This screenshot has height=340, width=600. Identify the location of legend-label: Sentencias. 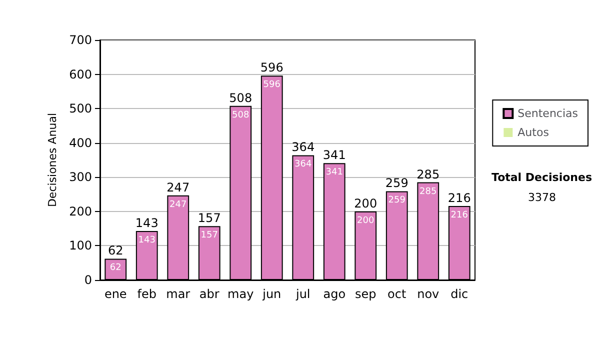
(548, 113).